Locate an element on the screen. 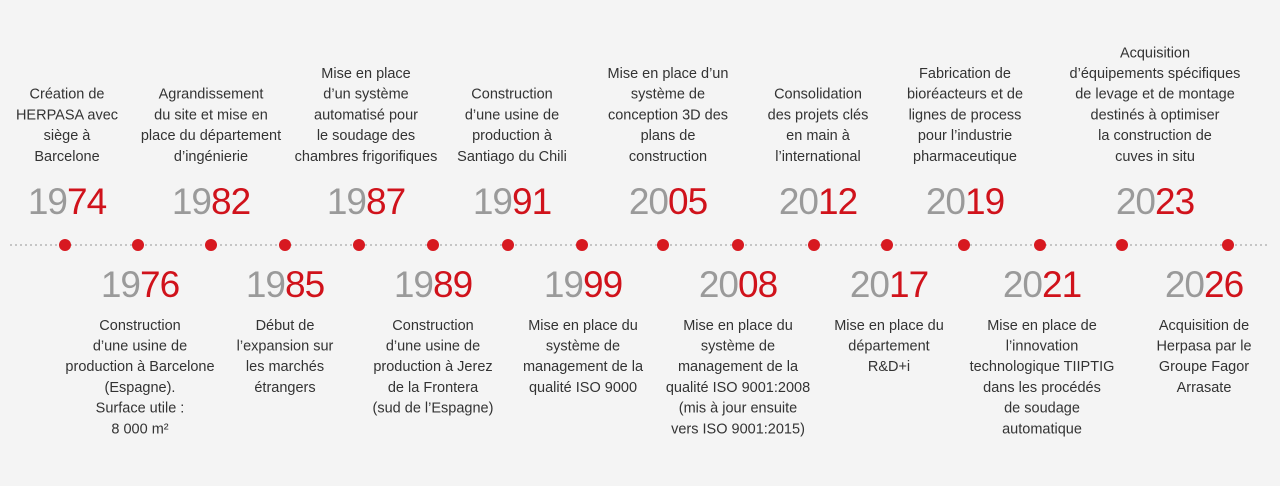 The image size is (1280, 486). description-line: du site et mise en is located at coordinates (211, 115).